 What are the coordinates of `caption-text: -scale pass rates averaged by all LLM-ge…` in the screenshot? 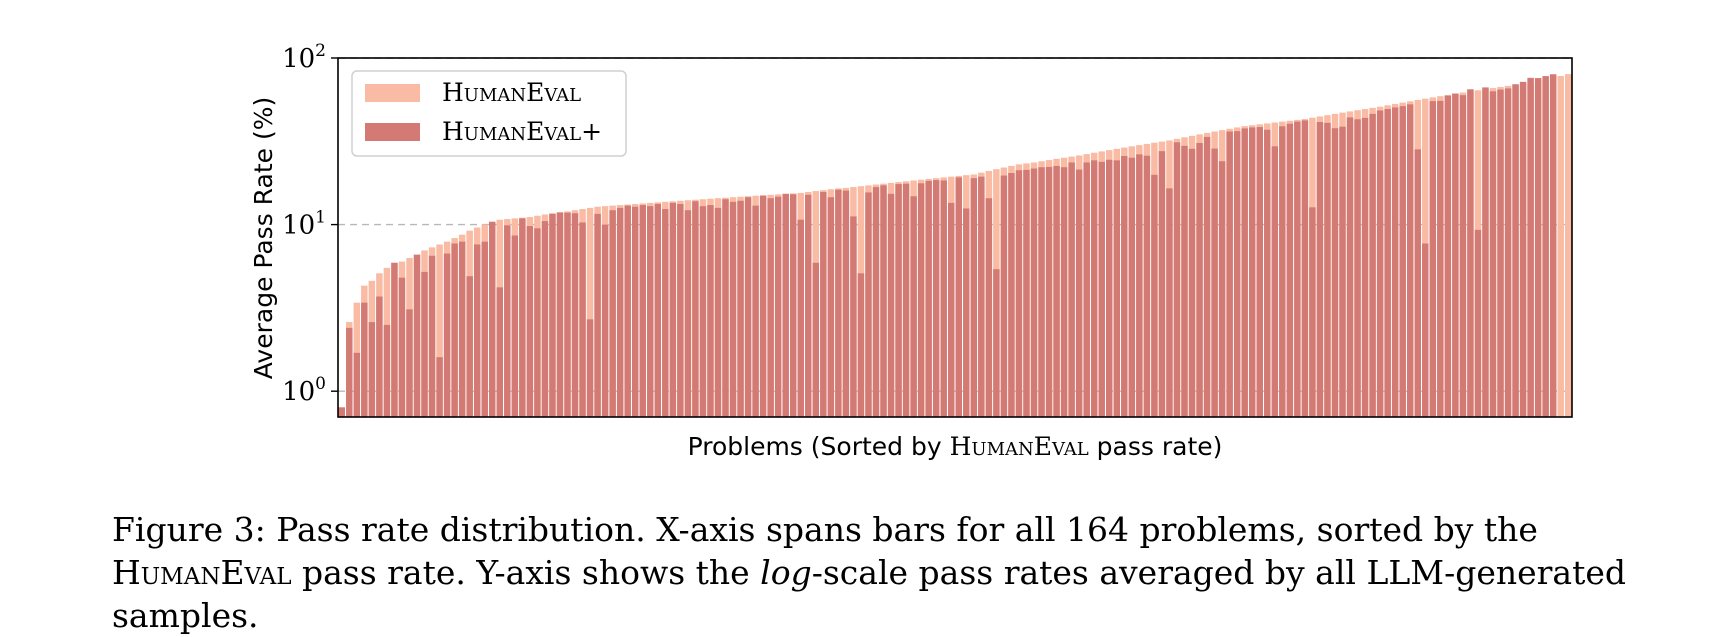 It's located at (869, 594).